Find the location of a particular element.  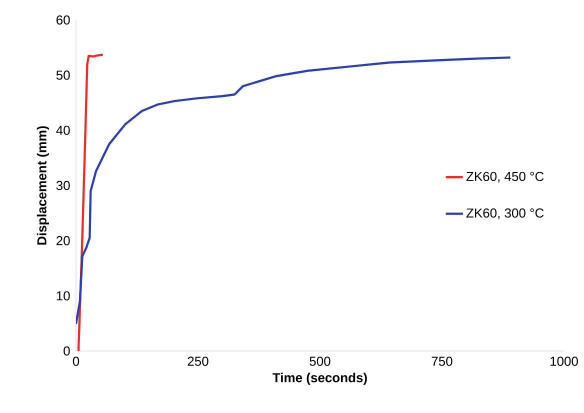

x-axis-title: Time (seconds) is located at coordinates (319, 378).